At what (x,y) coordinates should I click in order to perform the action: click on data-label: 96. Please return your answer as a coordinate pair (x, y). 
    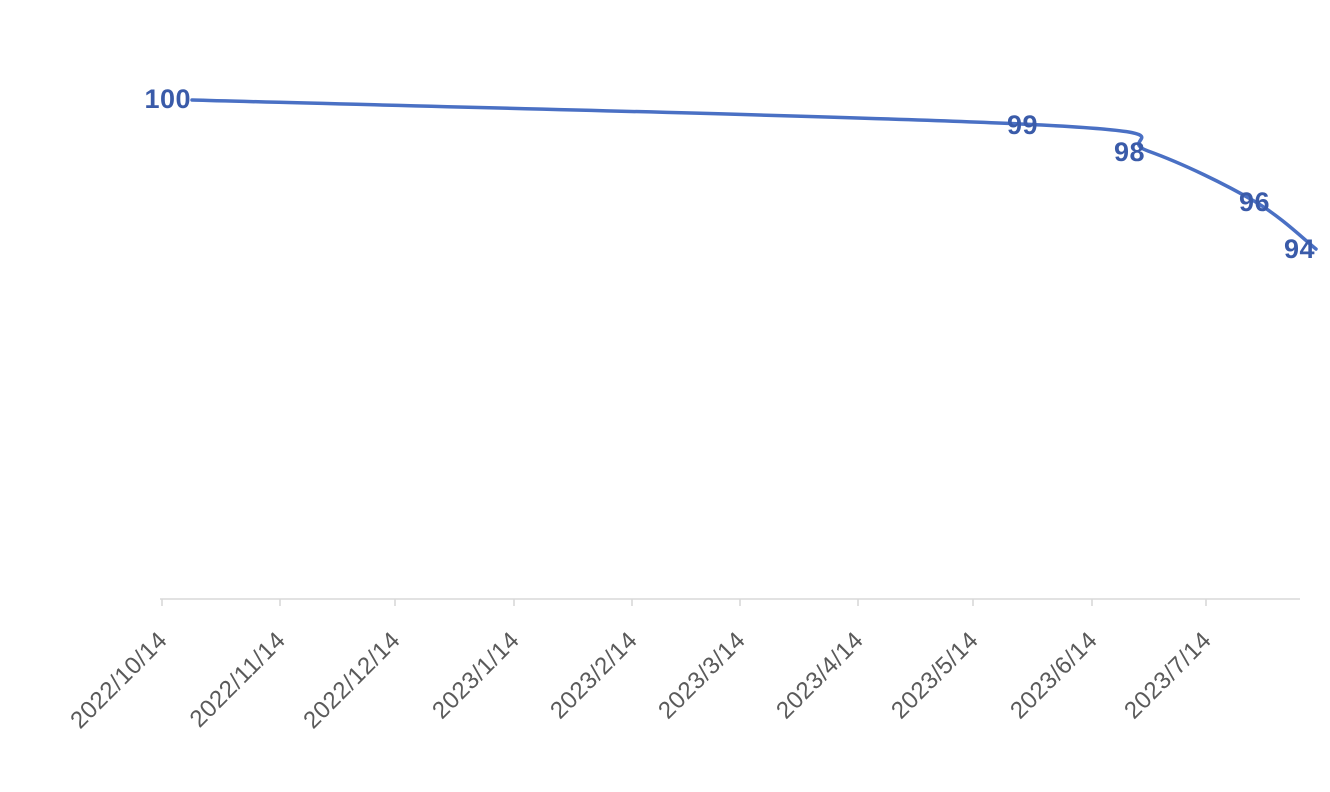
    Looking at the image, I should click on (1254, 202).